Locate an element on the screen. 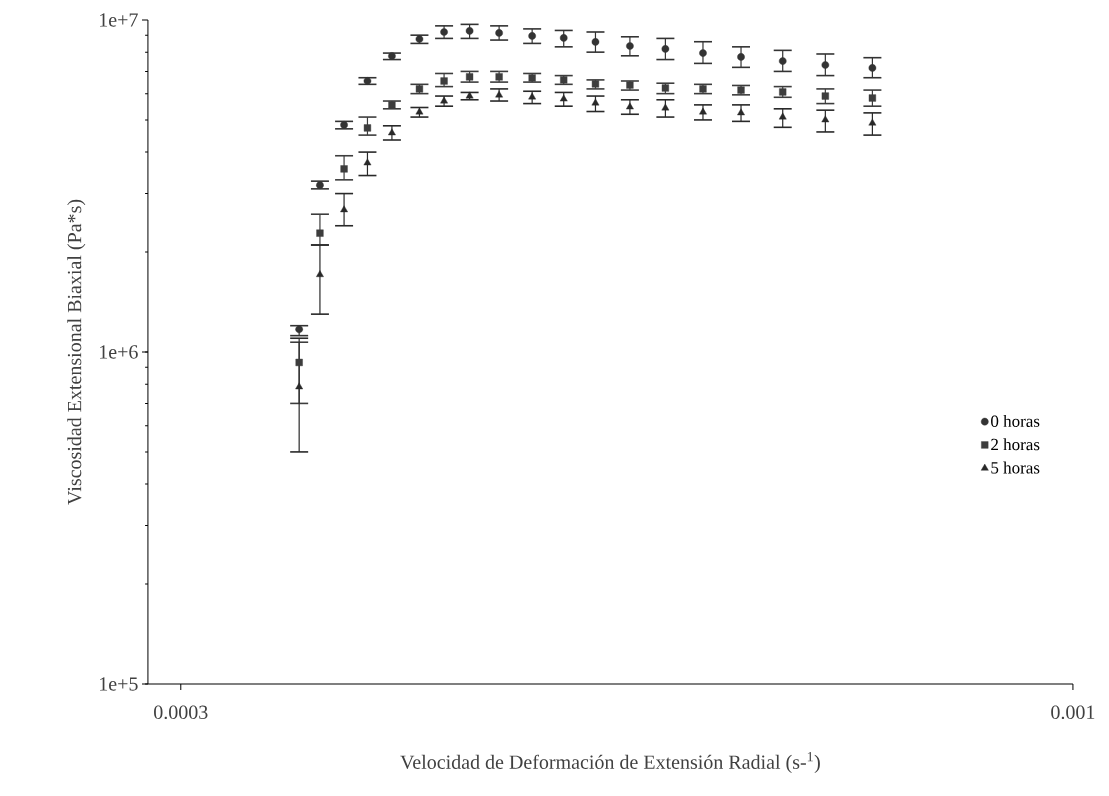 The height and width of the screenshot is (796, 1109). x-axis-title: Velocidad de Deformación de Extensión Radial (s-$^{1}$) is located at coordinates (610, 762).